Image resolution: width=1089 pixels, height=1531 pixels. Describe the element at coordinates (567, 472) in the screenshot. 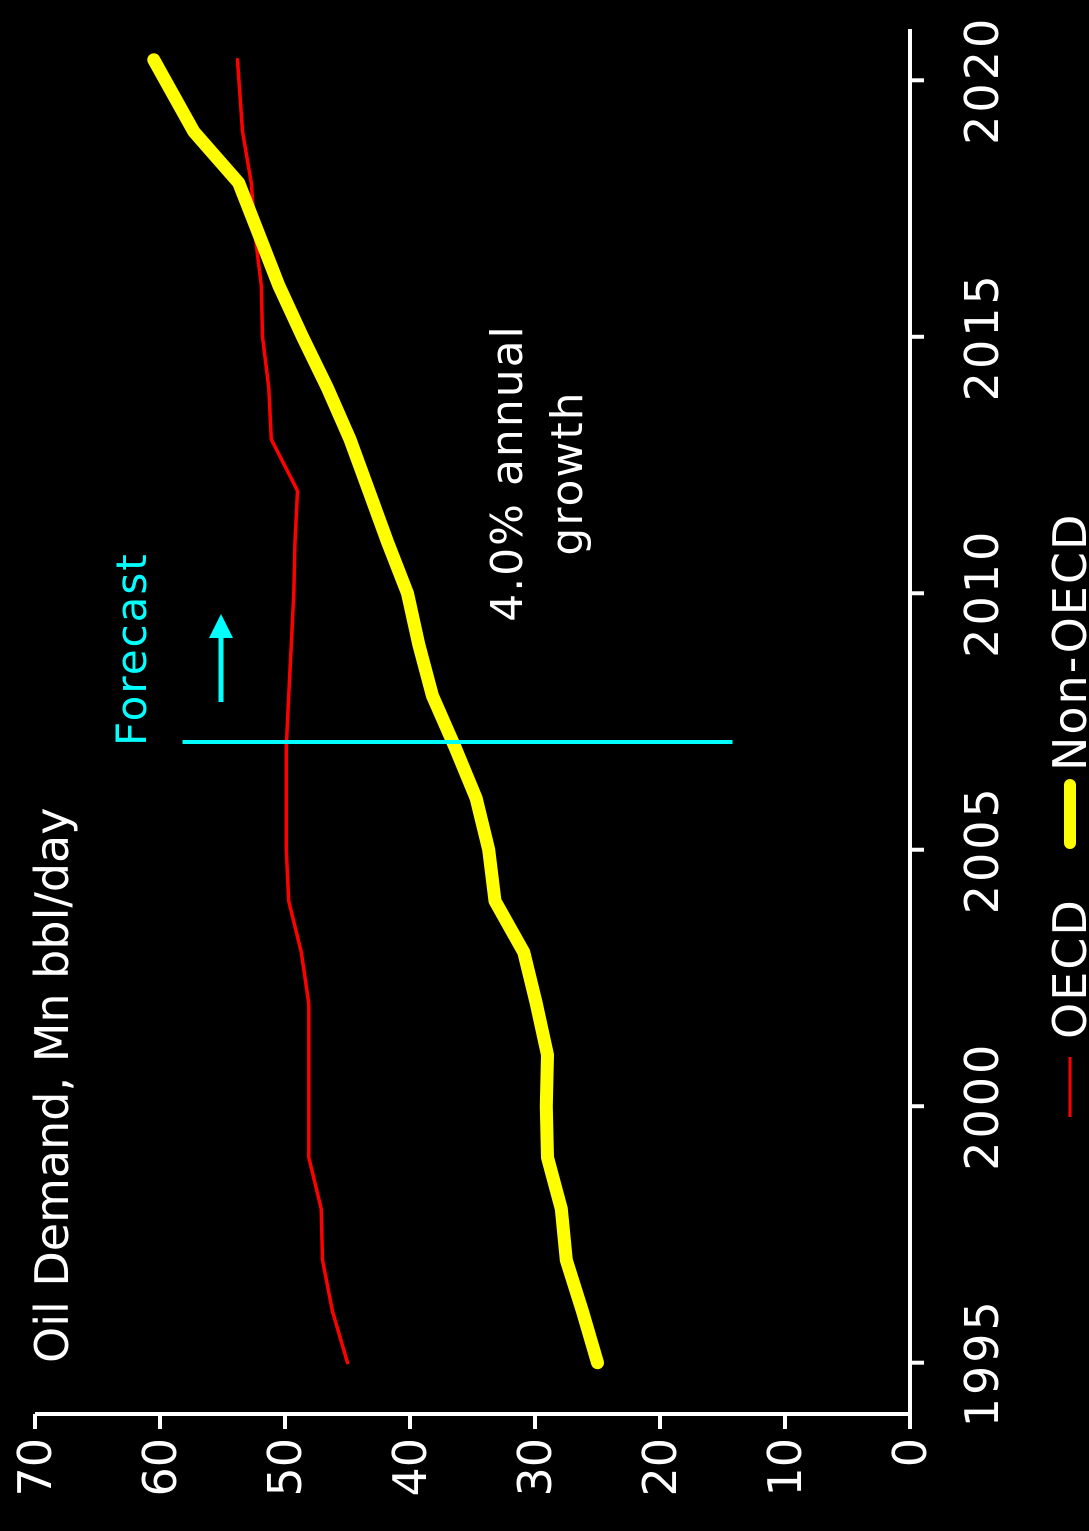

I see `growth-annotation-line2: growth` at that location.